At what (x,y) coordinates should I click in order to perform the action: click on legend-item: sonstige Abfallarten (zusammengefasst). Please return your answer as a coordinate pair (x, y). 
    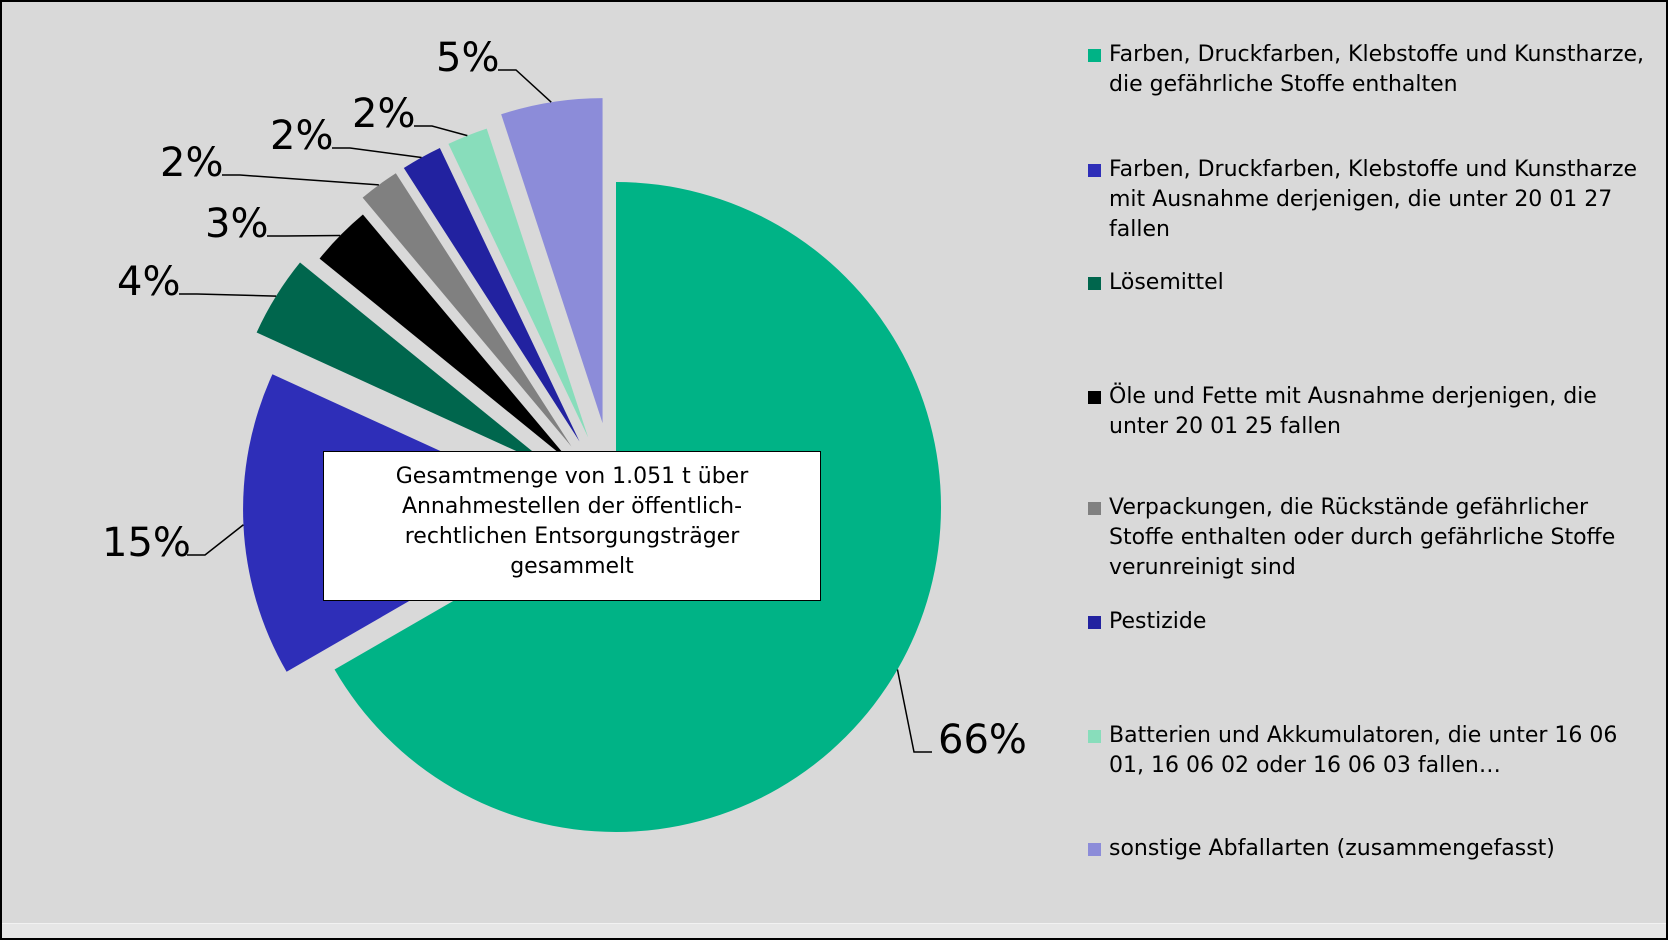
    Looking at the image, I should click on (1368, 849).